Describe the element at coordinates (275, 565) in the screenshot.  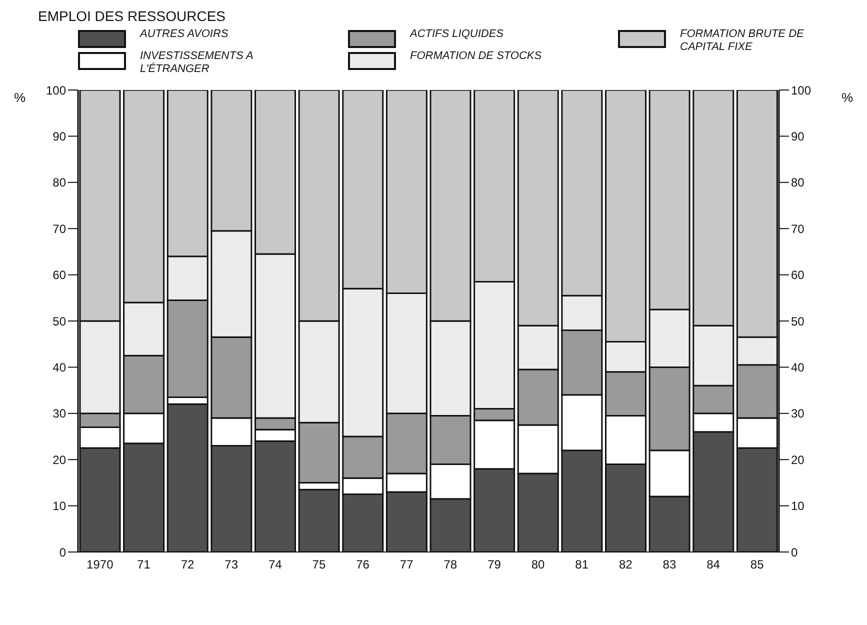
I see `x-tick-label: 74` at that location.